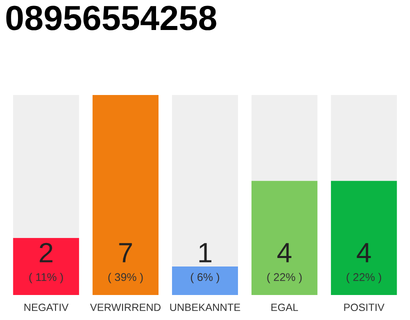 The width and height of the screenshot is (410, 320). What do you see at coordinates (125, 307) in the screenshot?
I see `x-tick-label: VERWIRREND` at bounding box center [125, 307].